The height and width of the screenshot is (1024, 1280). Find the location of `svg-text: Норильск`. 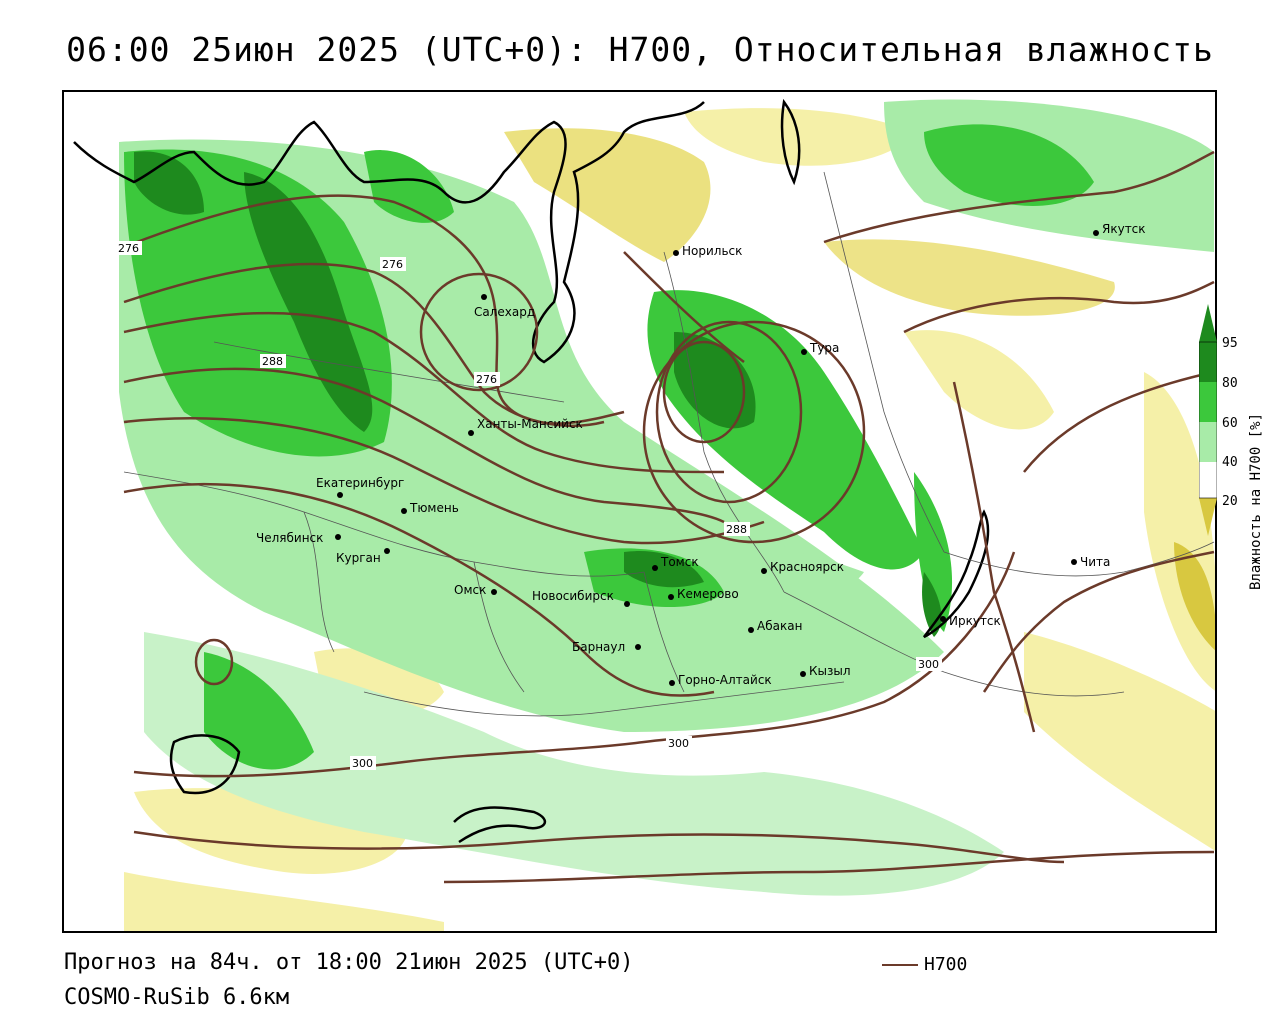

svg-text: Норильск is located at coordinates (712, 251).